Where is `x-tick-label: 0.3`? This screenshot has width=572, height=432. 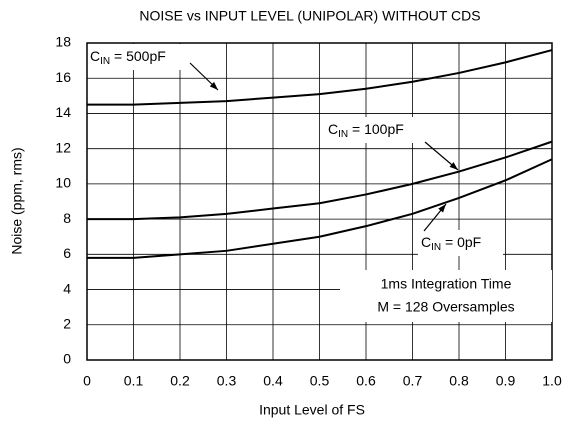
x-tick-label: 0.3 is located at coordinates (227, 381).